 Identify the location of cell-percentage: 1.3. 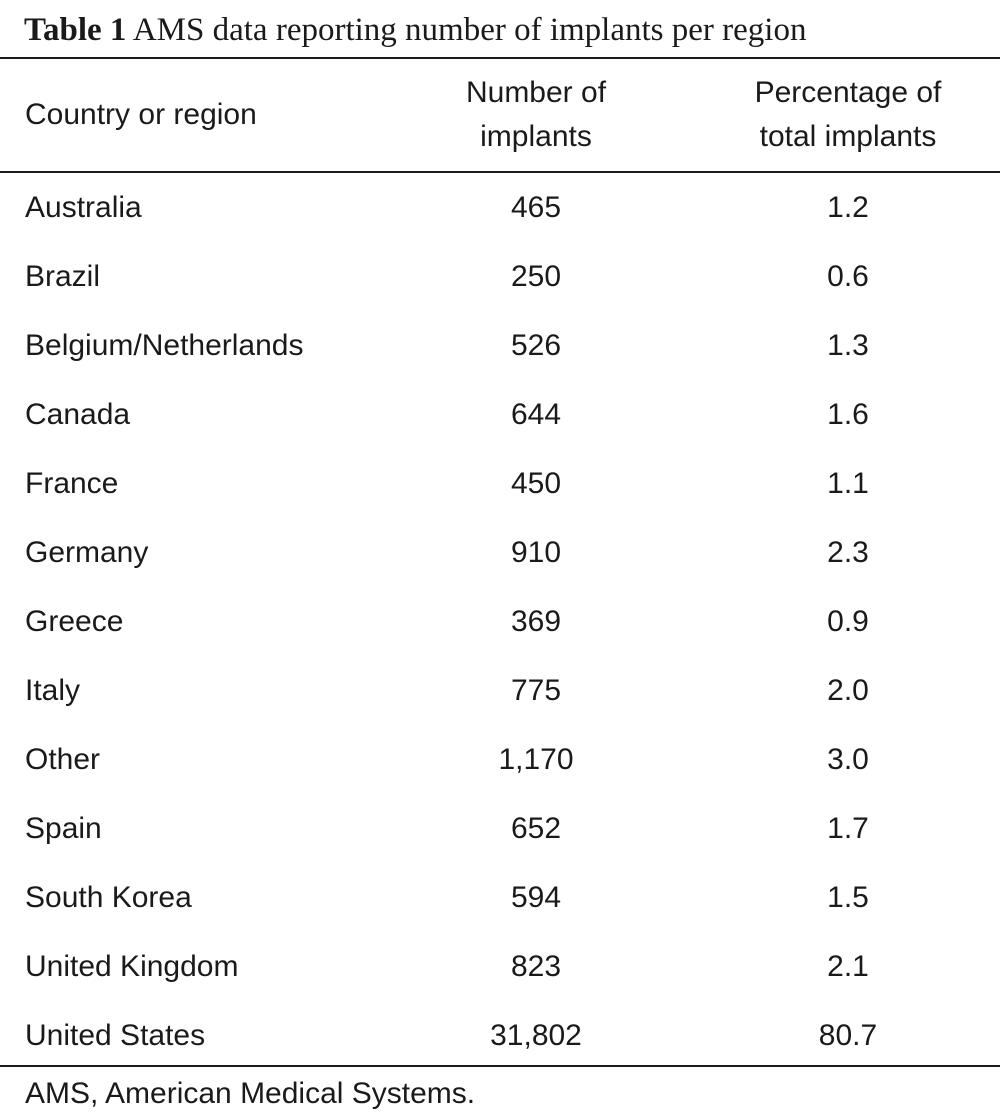
(848, 345).